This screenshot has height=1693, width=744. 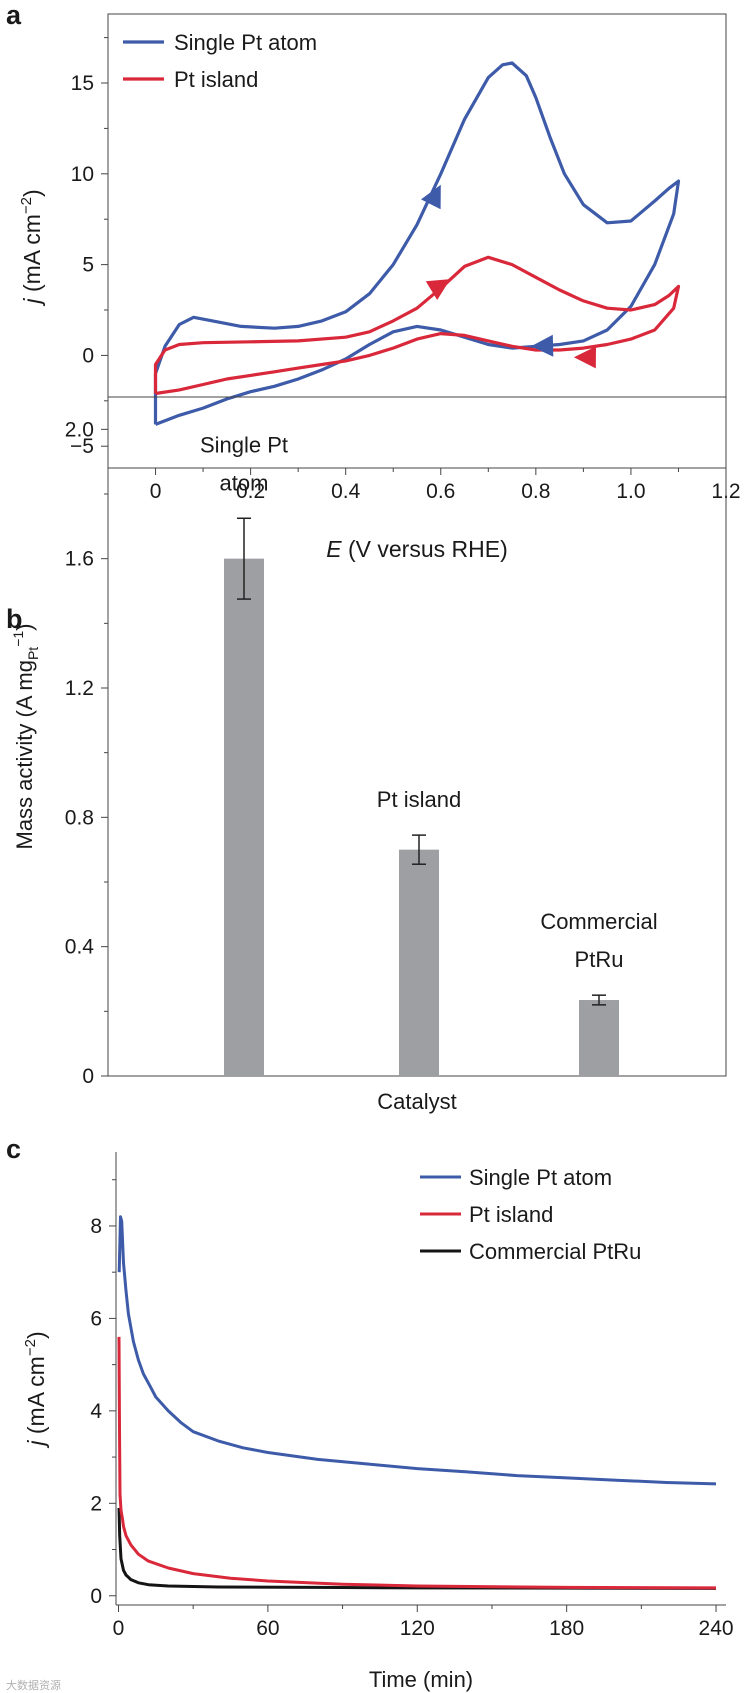 What do you see at coordinates (80, 947) in the screenshot?
I see `panel-b-ytick-label: 0.4` at bounding box center [80, 947].